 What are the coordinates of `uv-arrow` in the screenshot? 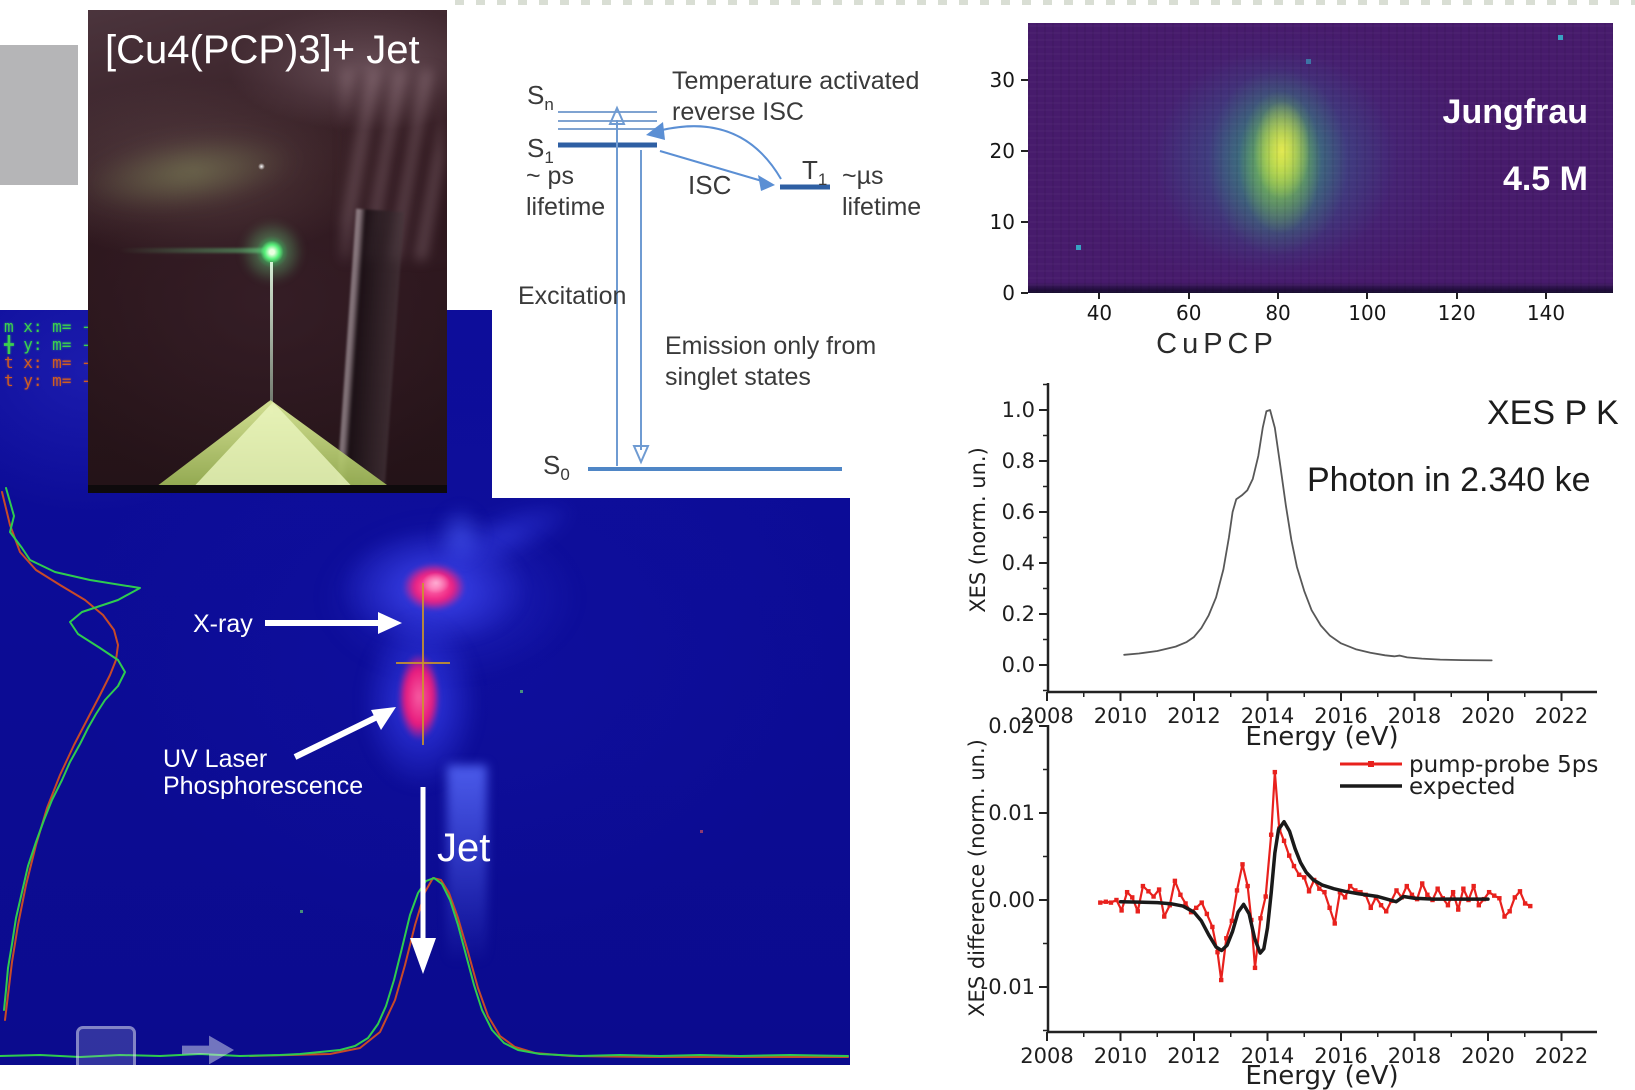 It's located at (344, 733).